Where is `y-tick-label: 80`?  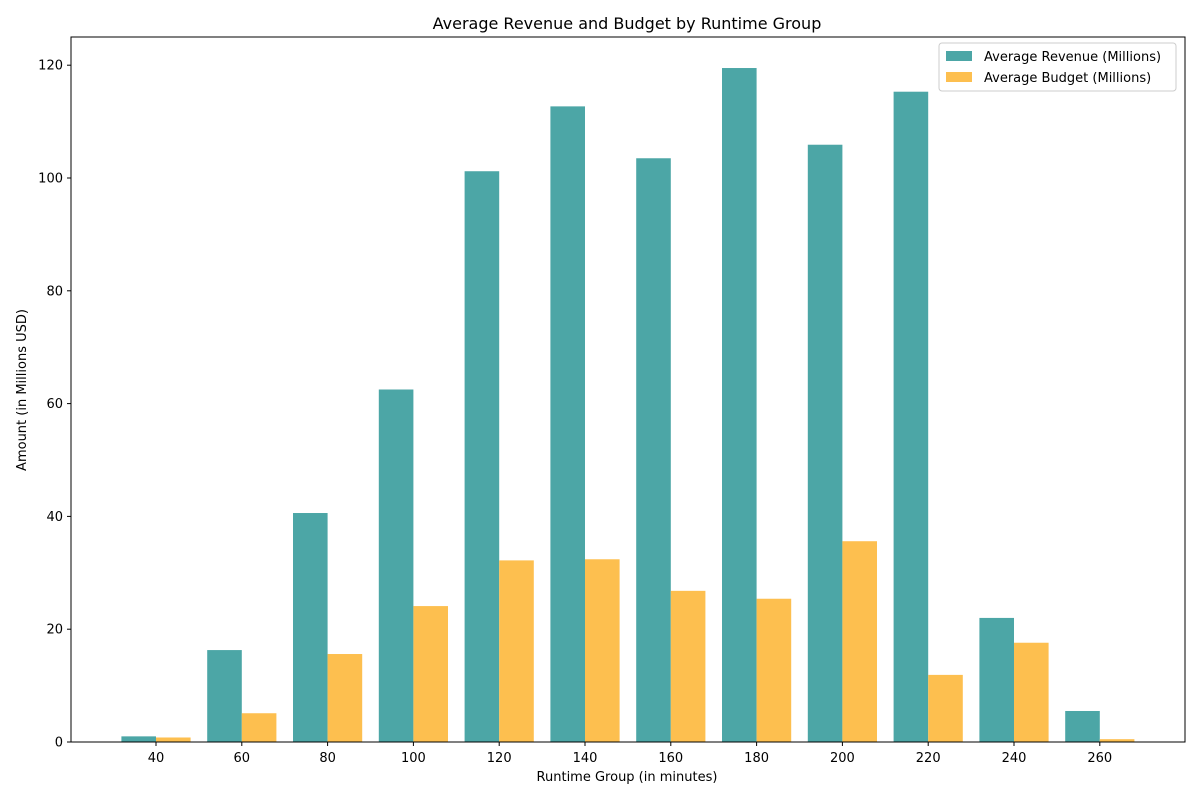
y-tick-label: 80 is located at coordinates (54, 291).